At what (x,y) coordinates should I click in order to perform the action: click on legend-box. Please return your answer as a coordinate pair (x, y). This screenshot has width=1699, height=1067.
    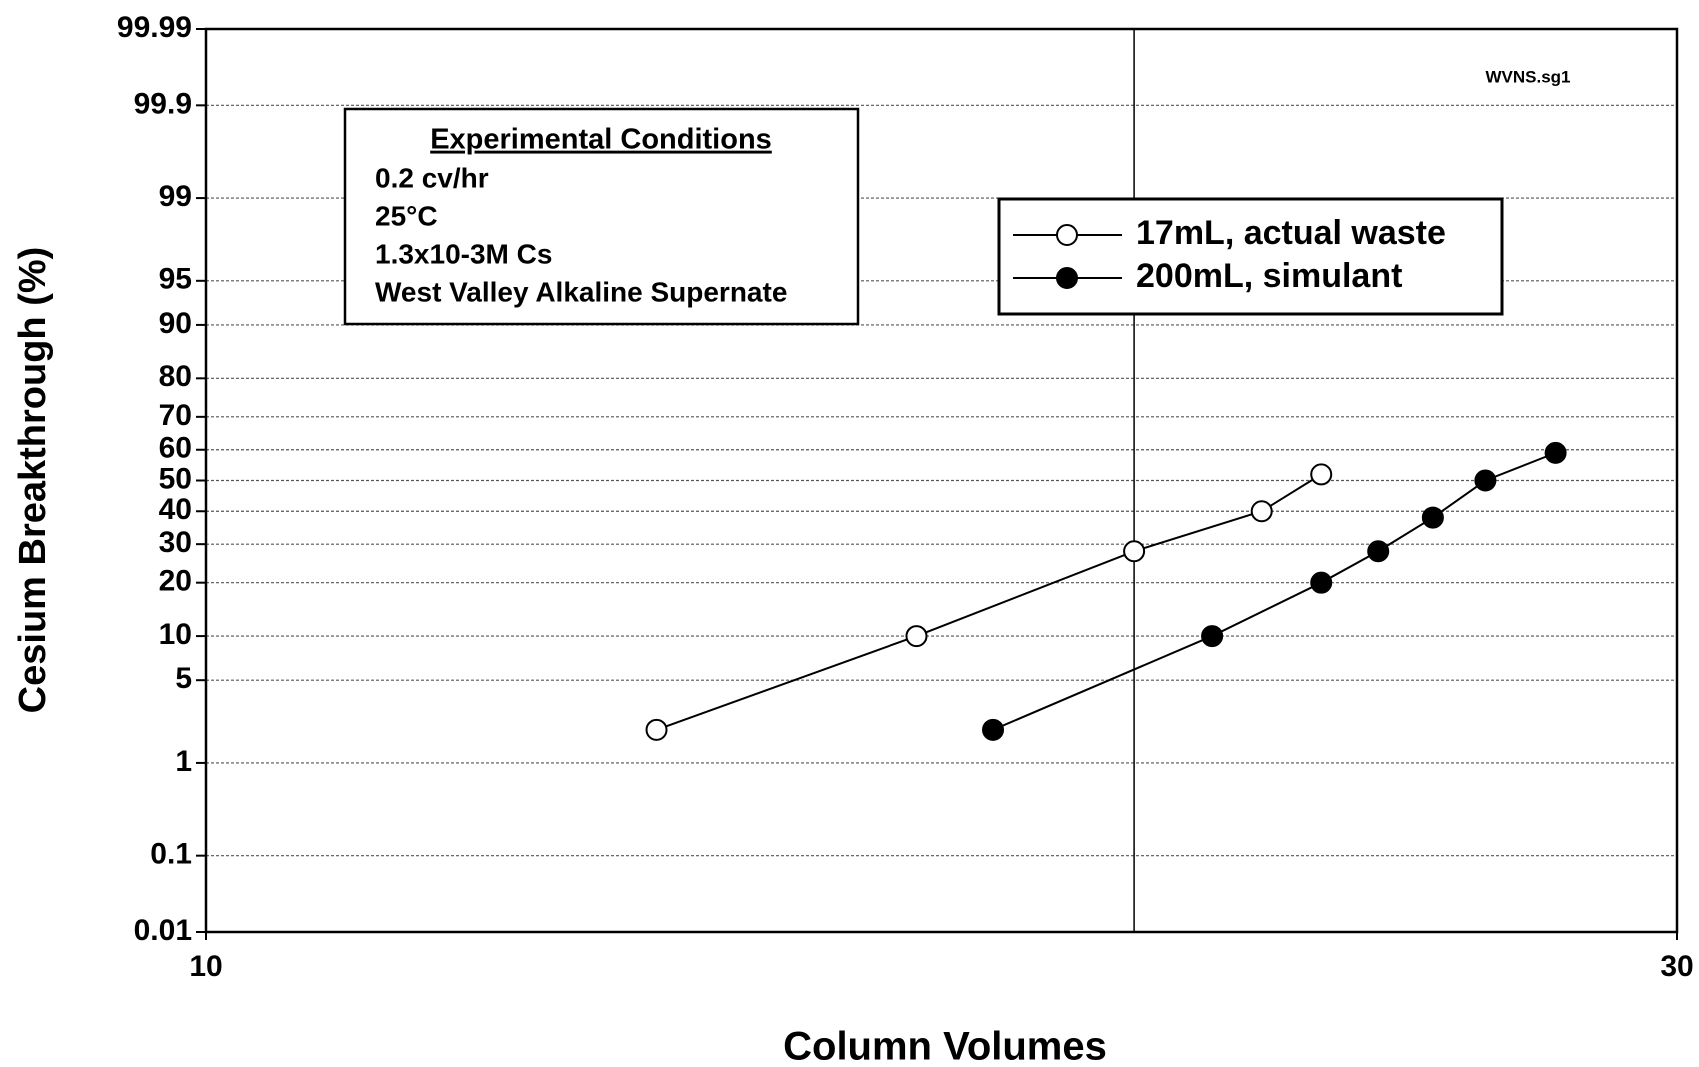
    Looking at the image, I should click on (1250, 256).